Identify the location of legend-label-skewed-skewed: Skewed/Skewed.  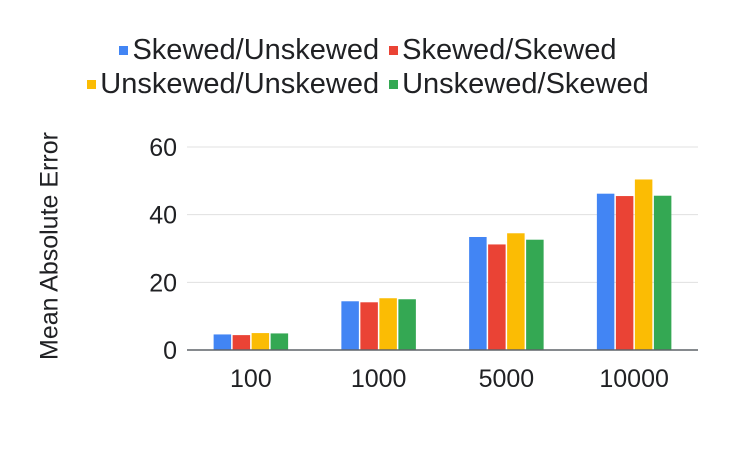
(509, 49).